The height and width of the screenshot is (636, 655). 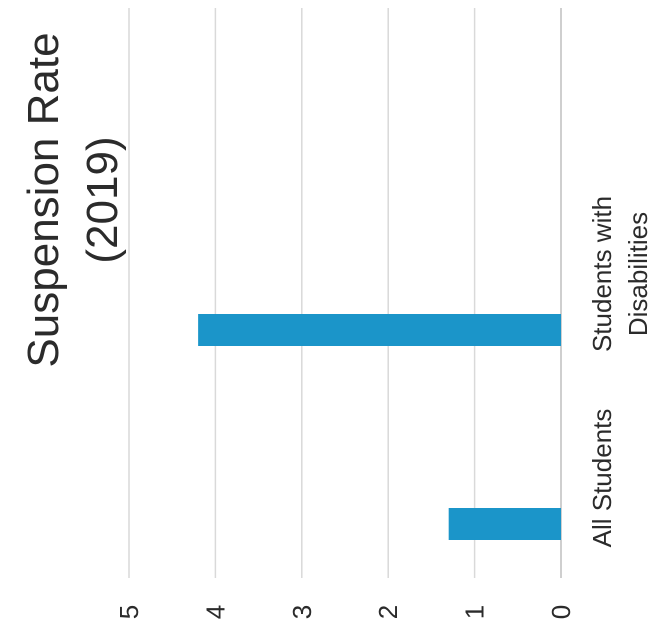 What do you see at coordinates (302, 612) in the screenshot?
I see `tick-label-3: 3` at bounding box center [302, 612].